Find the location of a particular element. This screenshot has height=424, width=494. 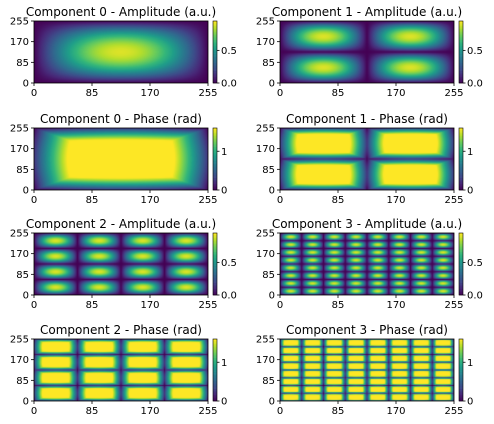

chart-title: Component 0 - Amplitude (a.u.) is located at coordinates (121, 12).